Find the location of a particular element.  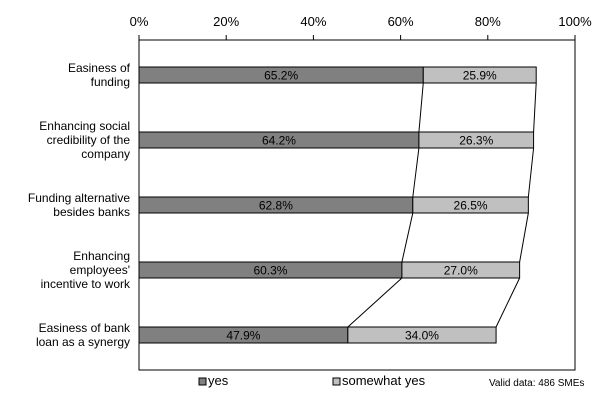

legend-label-somewhat-yes: somewhat yes is located at coordinates (384, 380).